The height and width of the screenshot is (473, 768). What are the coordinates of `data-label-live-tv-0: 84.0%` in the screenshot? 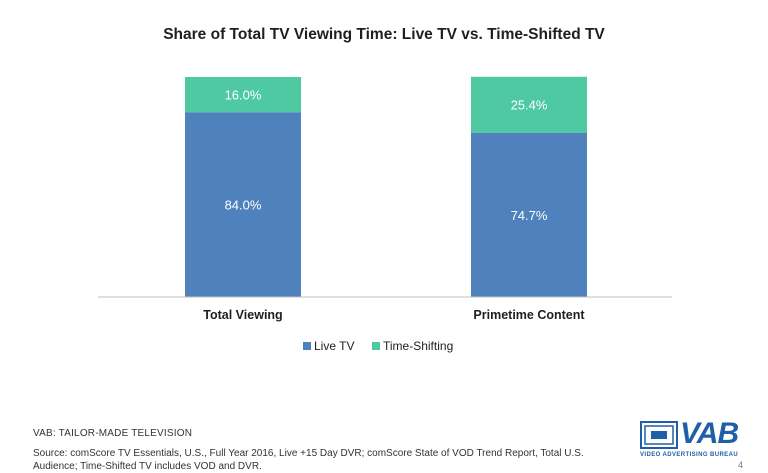 It's located at (243, 205).